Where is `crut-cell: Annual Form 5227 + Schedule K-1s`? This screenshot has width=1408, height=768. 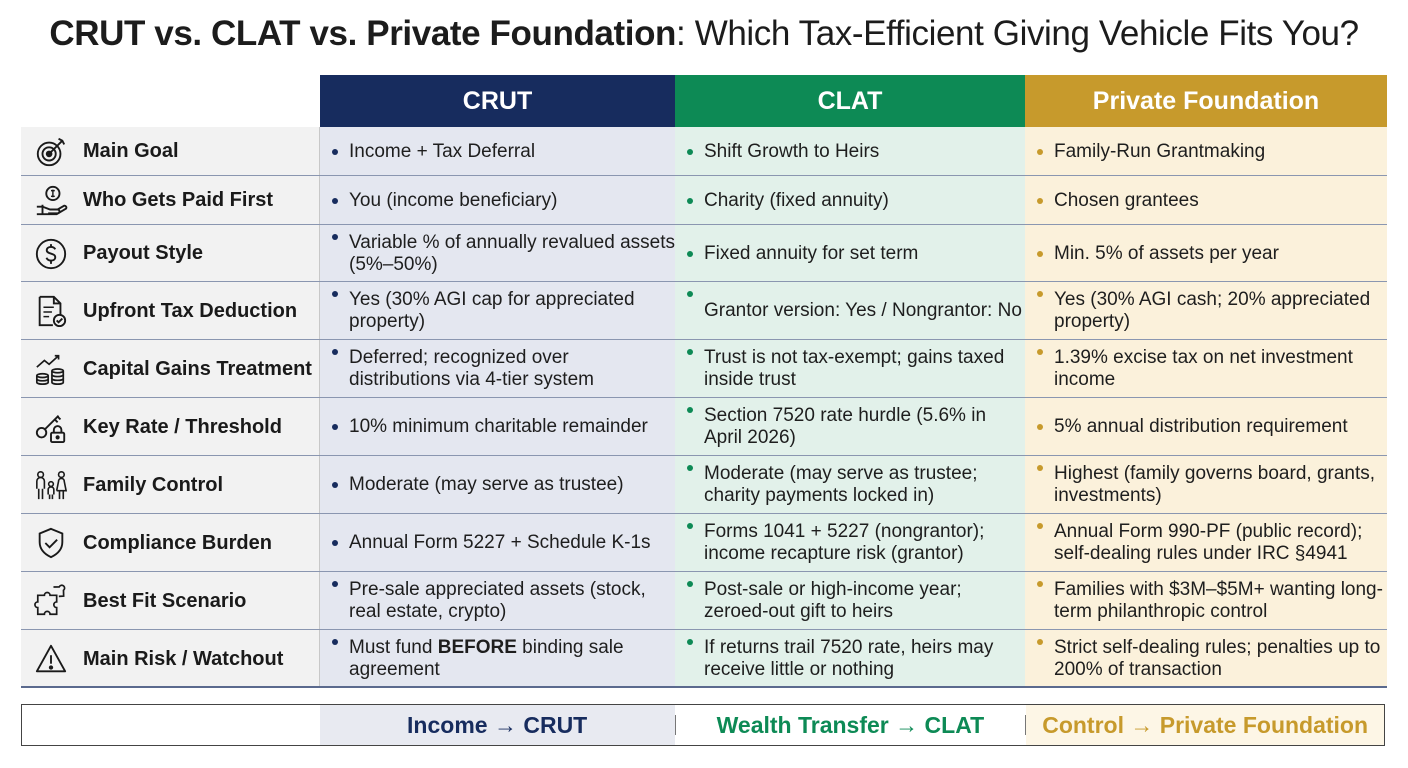
crut-cell: Annual Form 5227 + Schedule K-1s is located at coordinates (497, 543).